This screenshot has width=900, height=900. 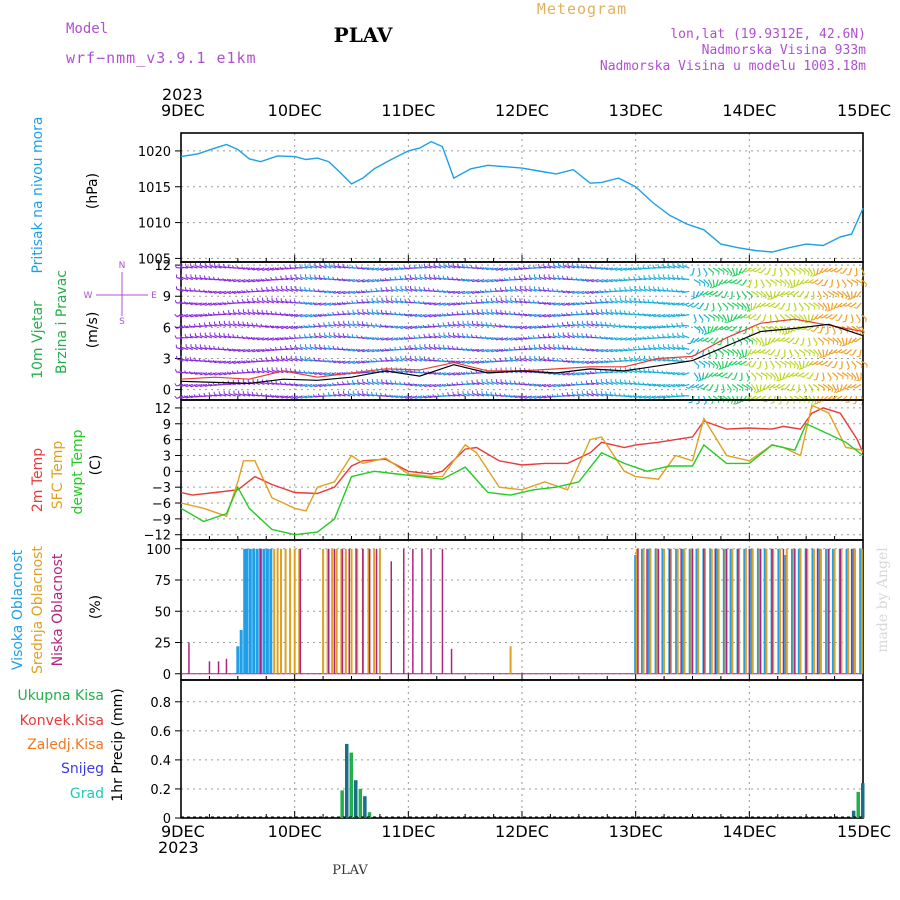 I want to click on compass-south: S, so click(x=122, y=322).